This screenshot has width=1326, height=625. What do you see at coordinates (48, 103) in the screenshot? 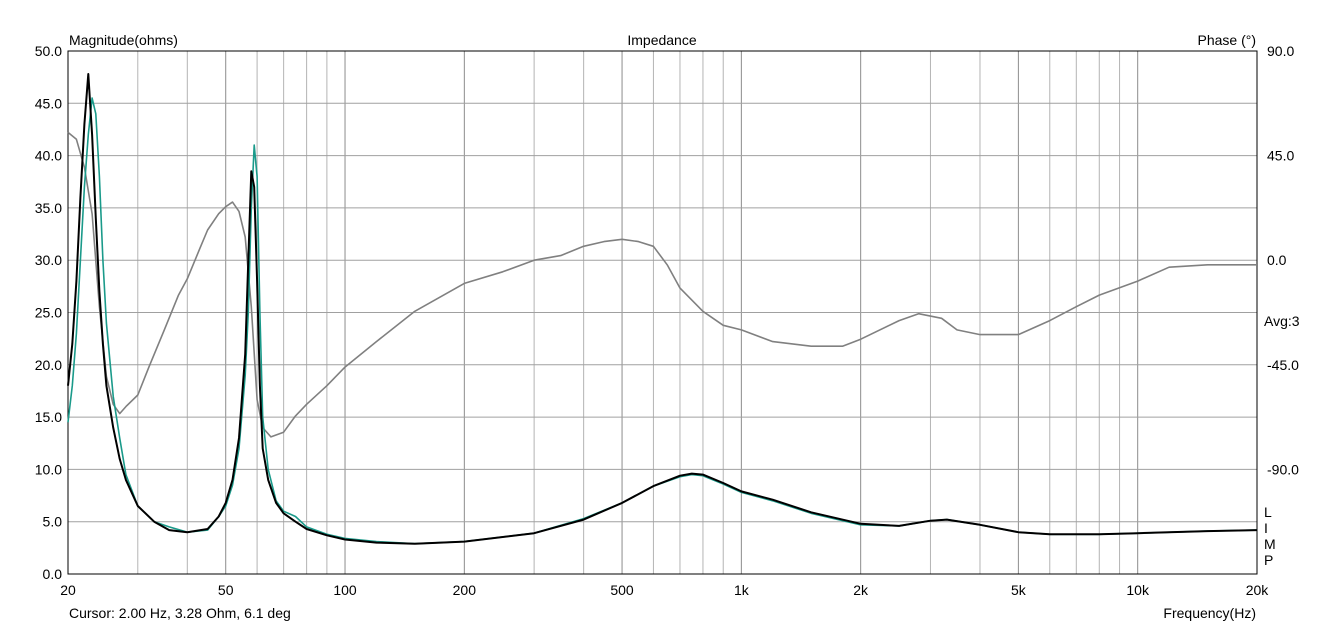
I see `y-tick-label: 45.0` at bounding box center [48, 103].